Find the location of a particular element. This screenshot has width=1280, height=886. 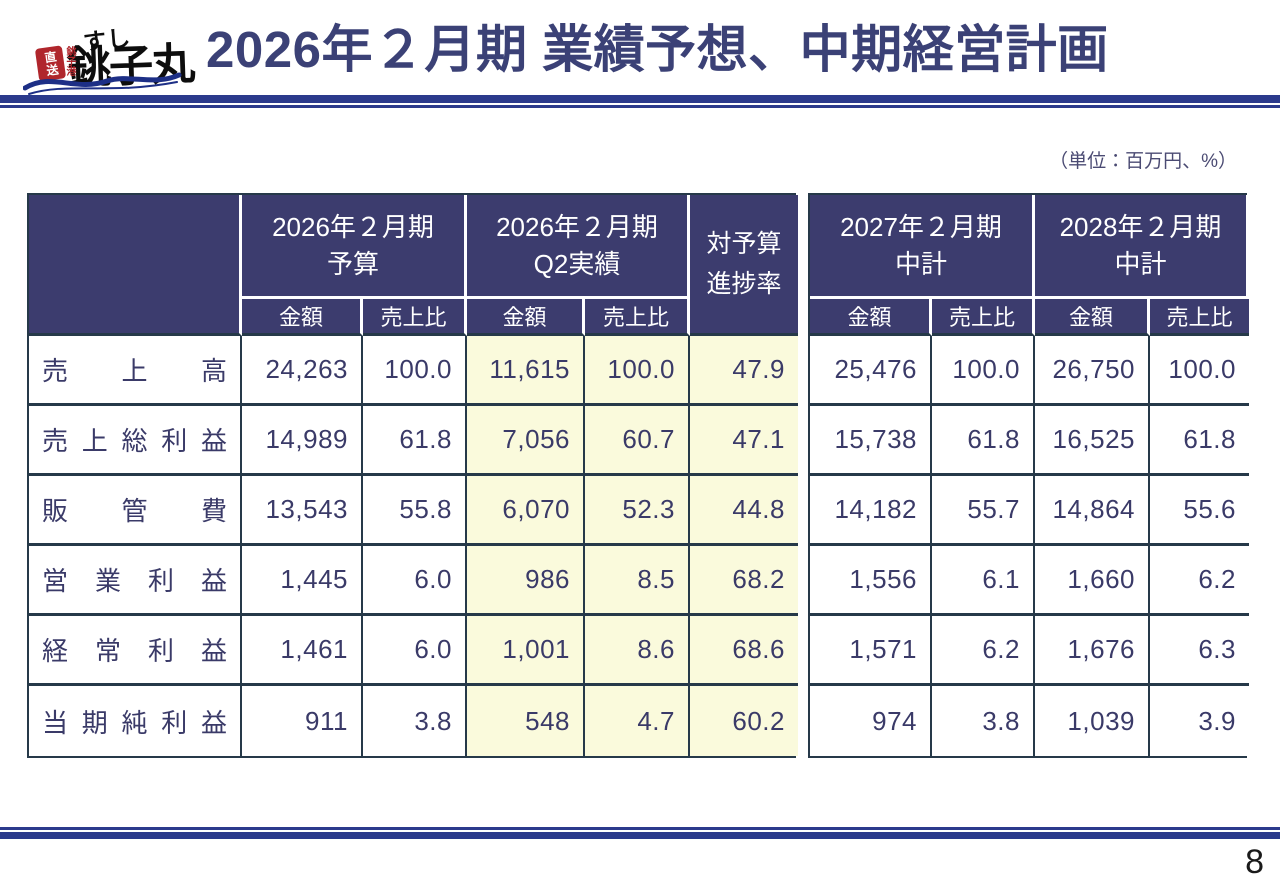

table-row-sga-expenses: 販管費 13,543 55.8 6,070 52.3 44.8 is located at coordinates (413, 511).